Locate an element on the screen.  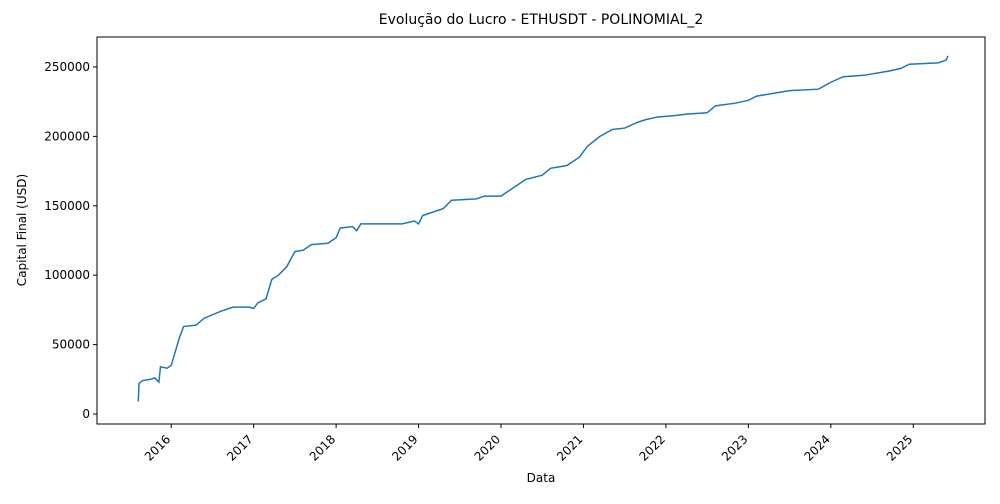
y-tick-label: 0 is located at coordinates (86, 414).